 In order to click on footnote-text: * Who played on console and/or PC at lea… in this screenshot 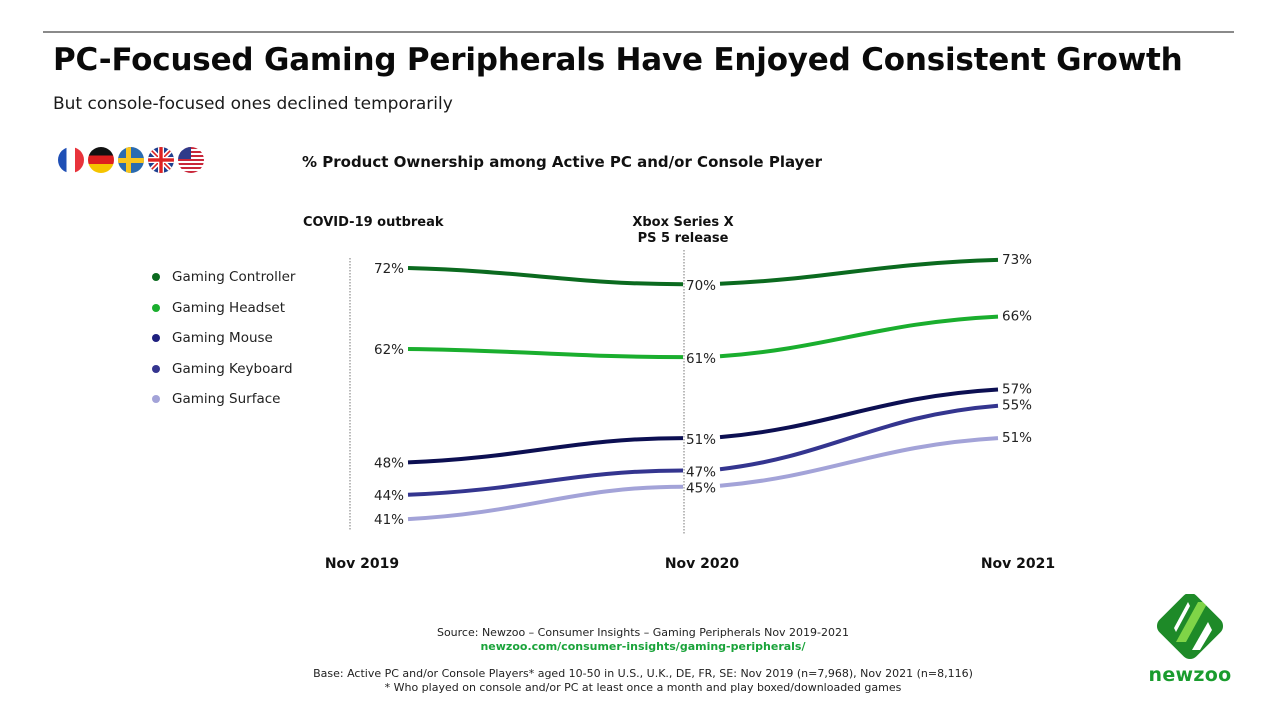, I will do `click(643, 687)`.